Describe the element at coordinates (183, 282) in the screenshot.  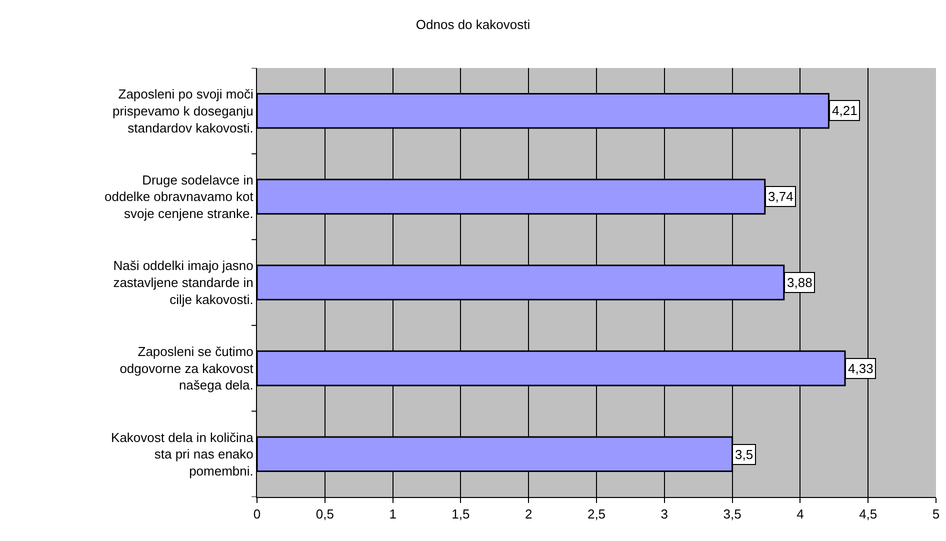
I see `y-tick-label: Naši oddelki imajo jasno zastavljene standarde in cilje kakovosti.` at that location.